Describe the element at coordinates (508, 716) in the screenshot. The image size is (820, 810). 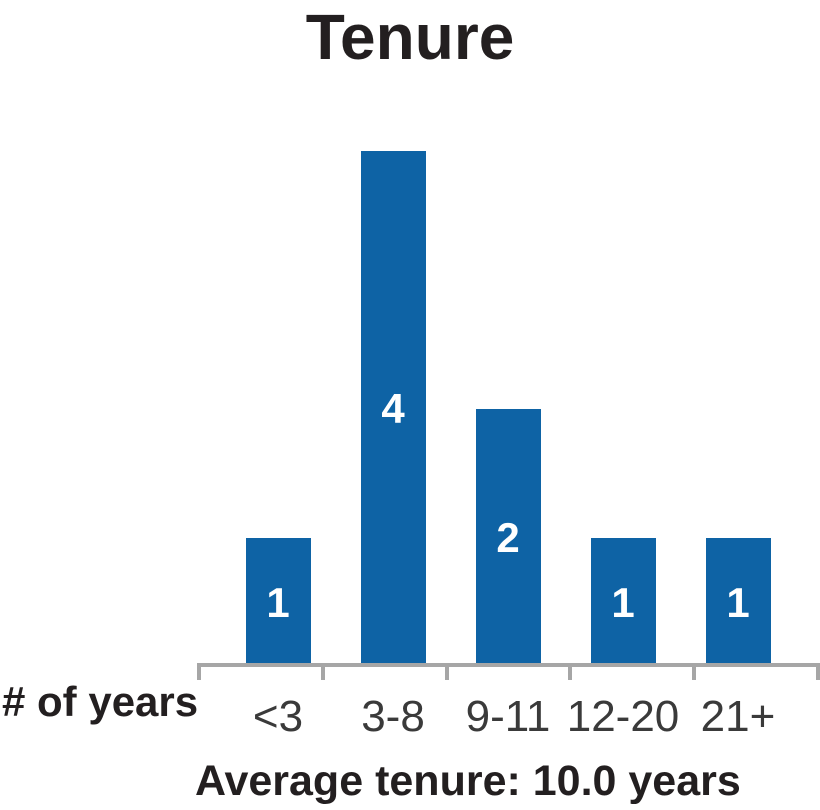
I see `category-label: 9-11` at that location.